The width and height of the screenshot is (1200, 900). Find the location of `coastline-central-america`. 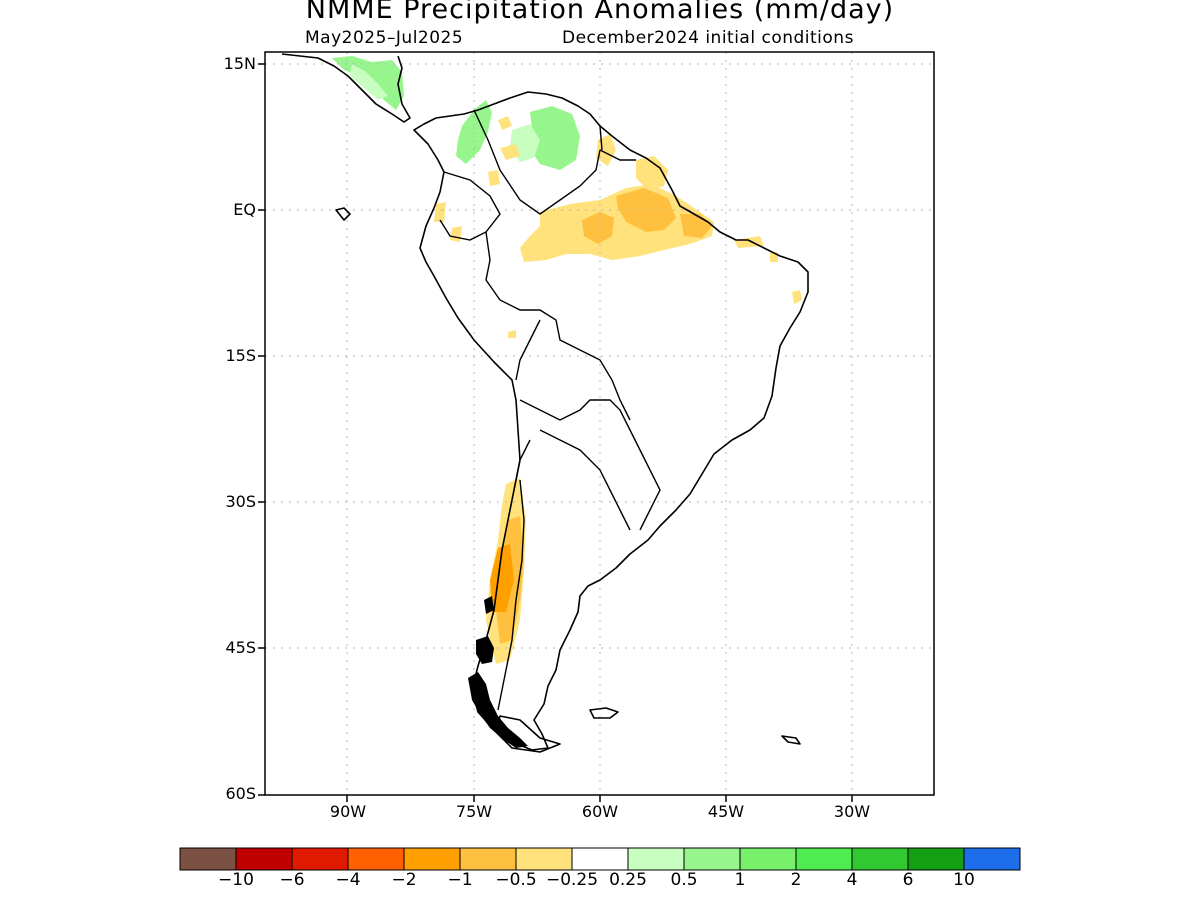

coastline-central-america is located at coordinates (346, 88).